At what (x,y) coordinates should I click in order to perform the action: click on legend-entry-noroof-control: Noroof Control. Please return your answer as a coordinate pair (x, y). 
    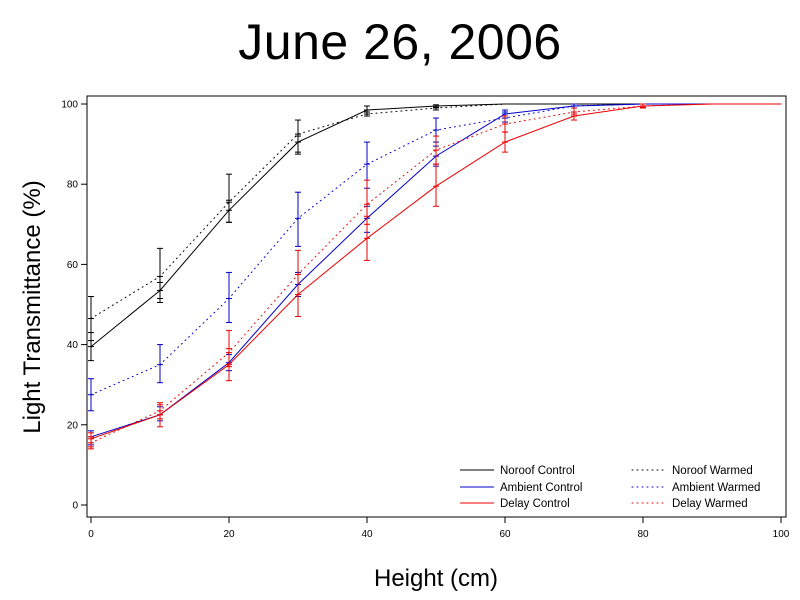
    Looking at the image, I should click on (517, 471).